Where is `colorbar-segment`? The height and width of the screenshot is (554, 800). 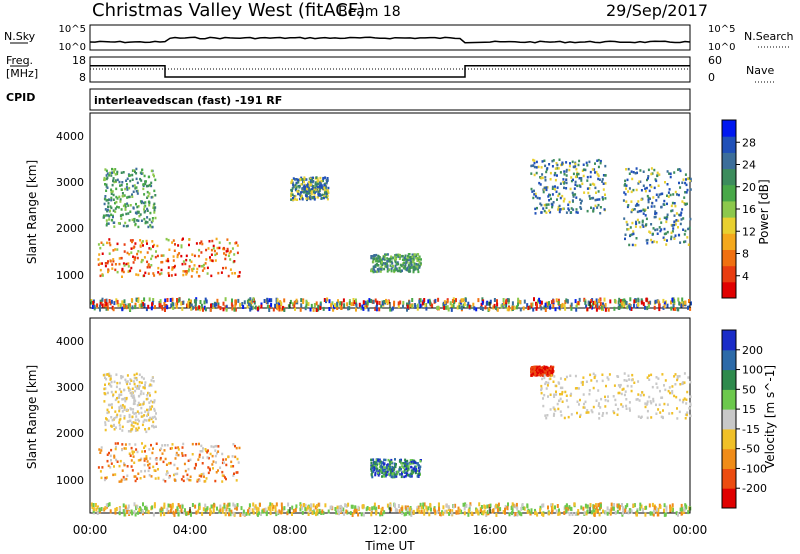 colorbar-segment is located at coordinates (729, 379).